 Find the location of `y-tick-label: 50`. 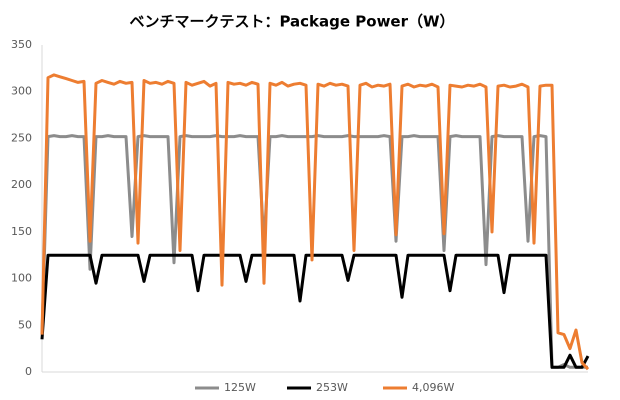

y-tick-label: 50 is located at coordinates (25, 324).